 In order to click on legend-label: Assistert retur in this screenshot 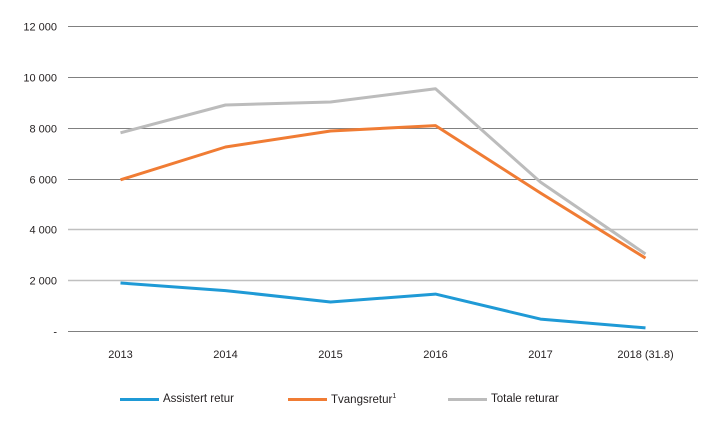, I will do `click(198, 399)`.